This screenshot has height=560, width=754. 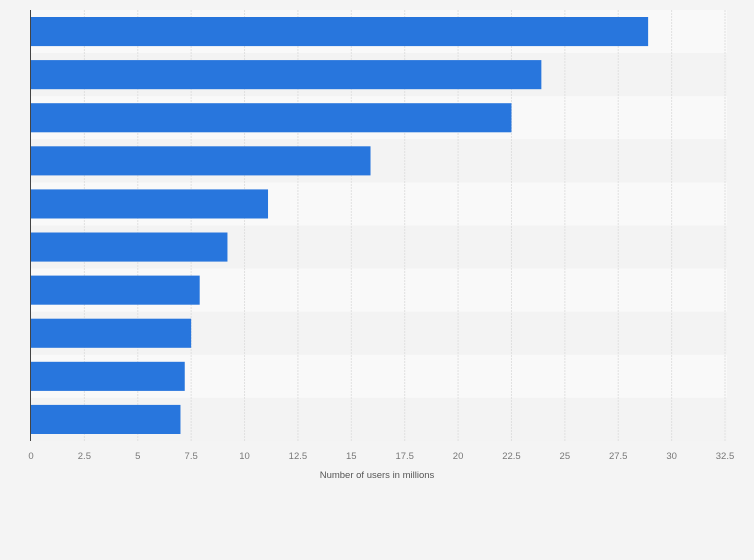 I want to click on x-tick-label: 0, so click(x=30, y=456).